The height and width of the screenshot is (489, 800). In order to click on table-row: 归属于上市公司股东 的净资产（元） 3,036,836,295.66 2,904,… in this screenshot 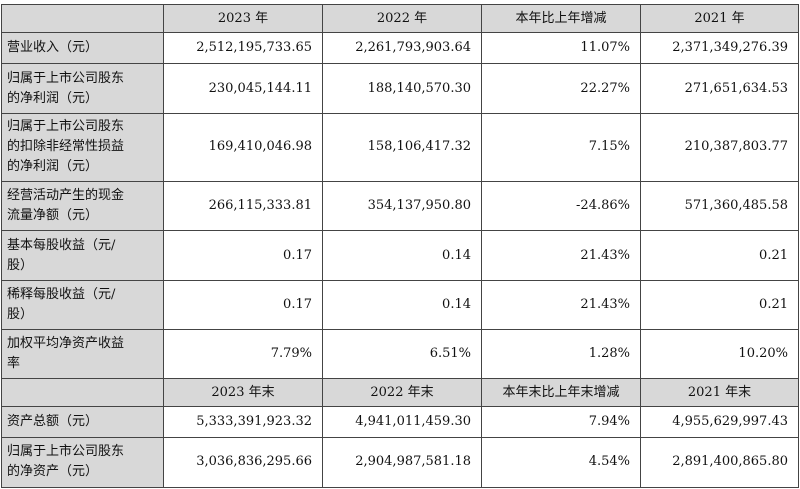, I will do `click(400, 462)`.